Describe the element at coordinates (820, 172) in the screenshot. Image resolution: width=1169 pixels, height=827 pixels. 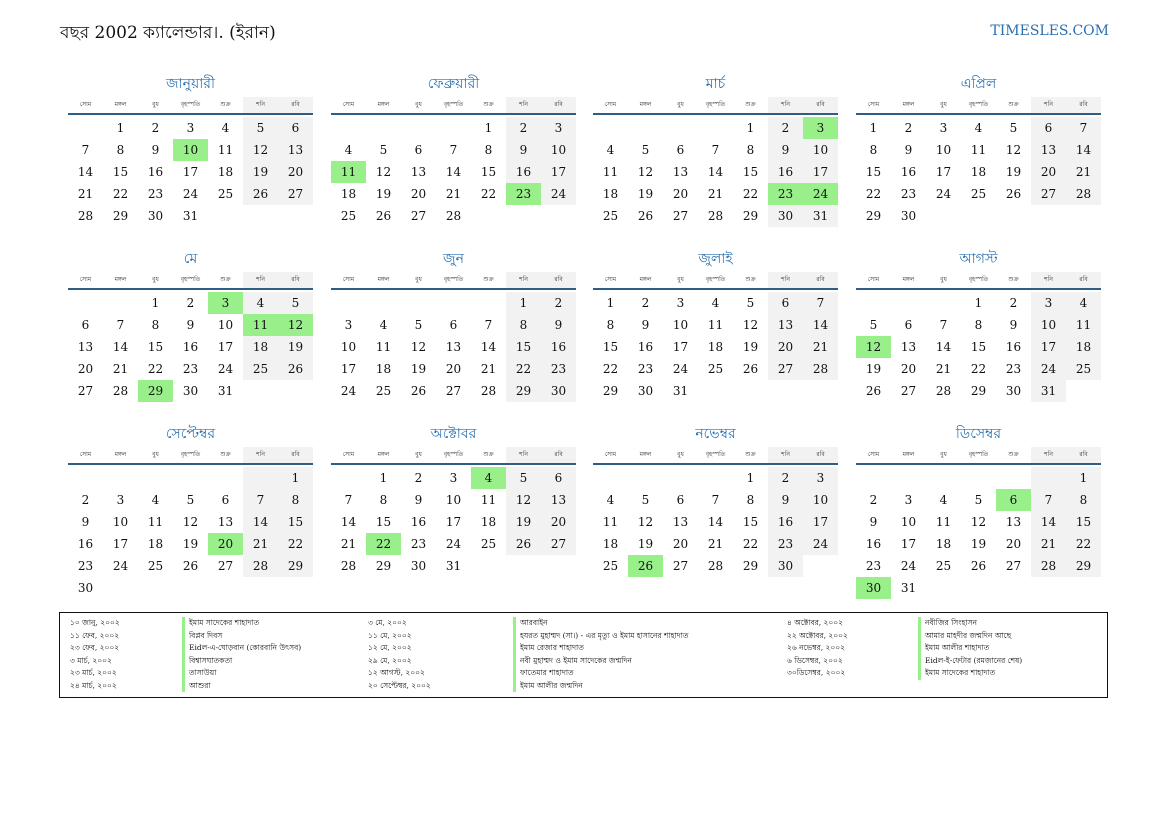
I see `day-cell: 17` at that location.